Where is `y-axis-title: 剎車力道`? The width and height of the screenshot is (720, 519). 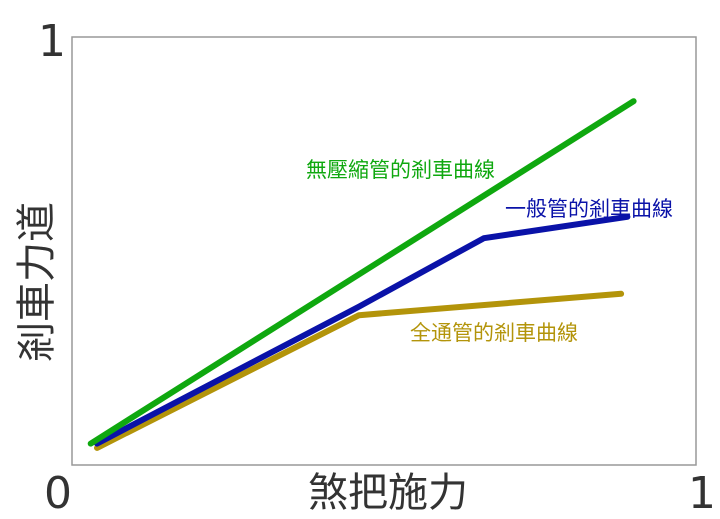 y-axis-title: 剎車力道 is located at coordinates (37, 282).